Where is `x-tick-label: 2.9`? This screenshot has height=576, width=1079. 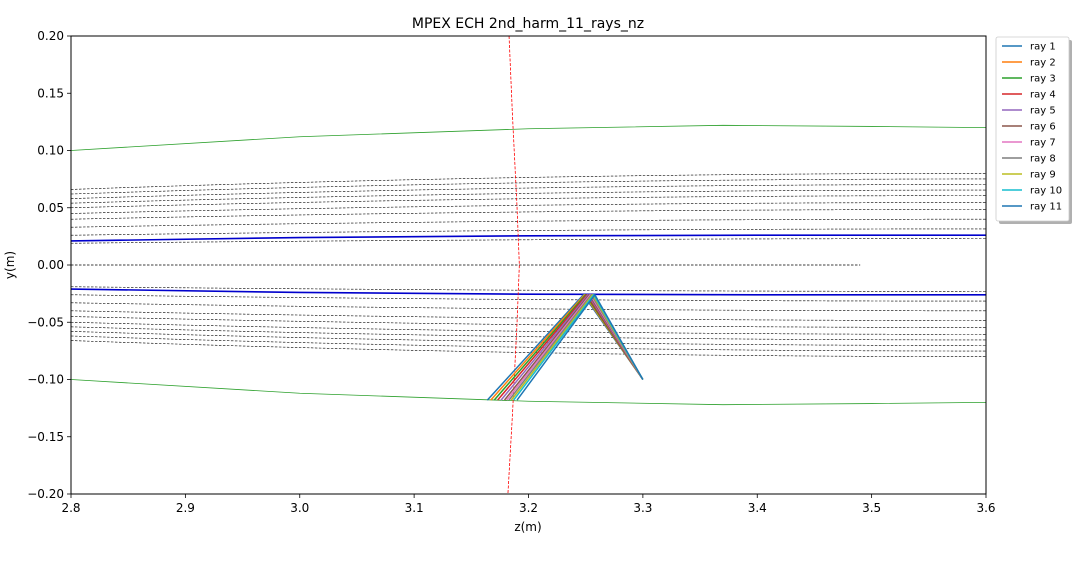 x-tick-label: 2.9 is located at coordinates (185, 508).